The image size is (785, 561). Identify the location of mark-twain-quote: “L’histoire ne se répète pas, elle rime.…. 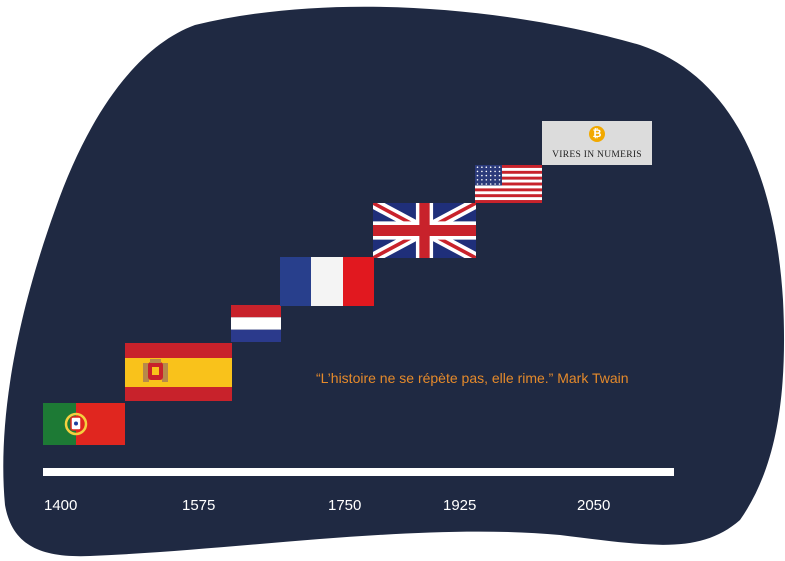
(472, 378).